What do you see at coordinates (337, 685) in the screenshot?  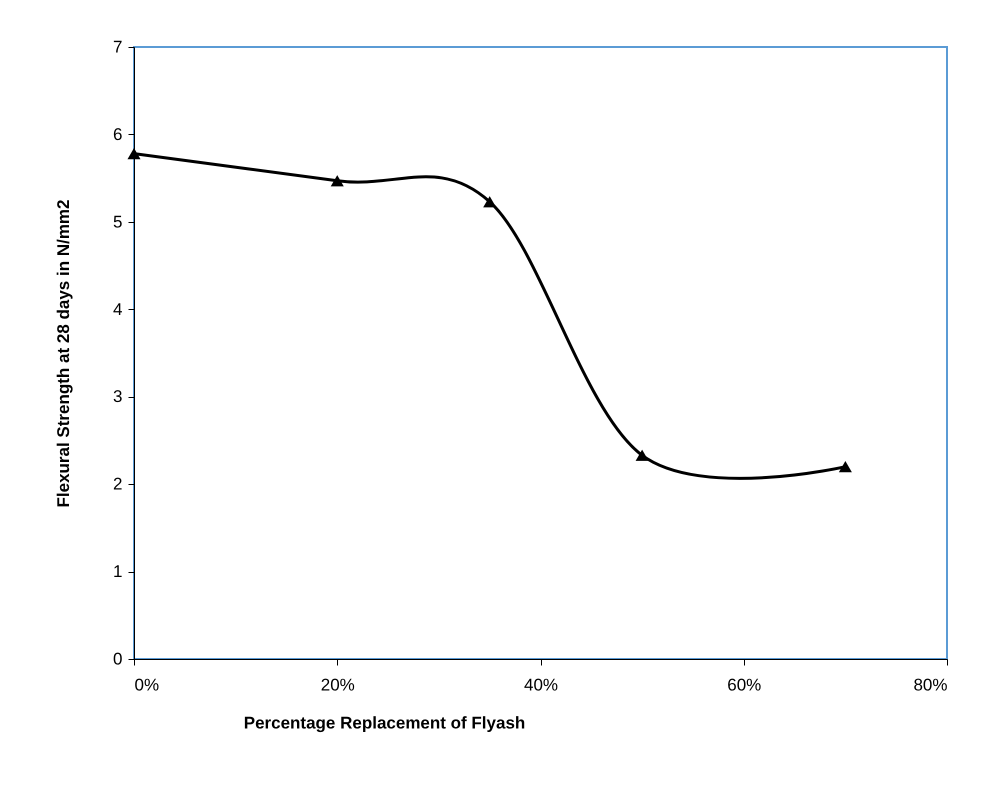 I see `x-tick-label: 20%` at bounding box center [337, 685].